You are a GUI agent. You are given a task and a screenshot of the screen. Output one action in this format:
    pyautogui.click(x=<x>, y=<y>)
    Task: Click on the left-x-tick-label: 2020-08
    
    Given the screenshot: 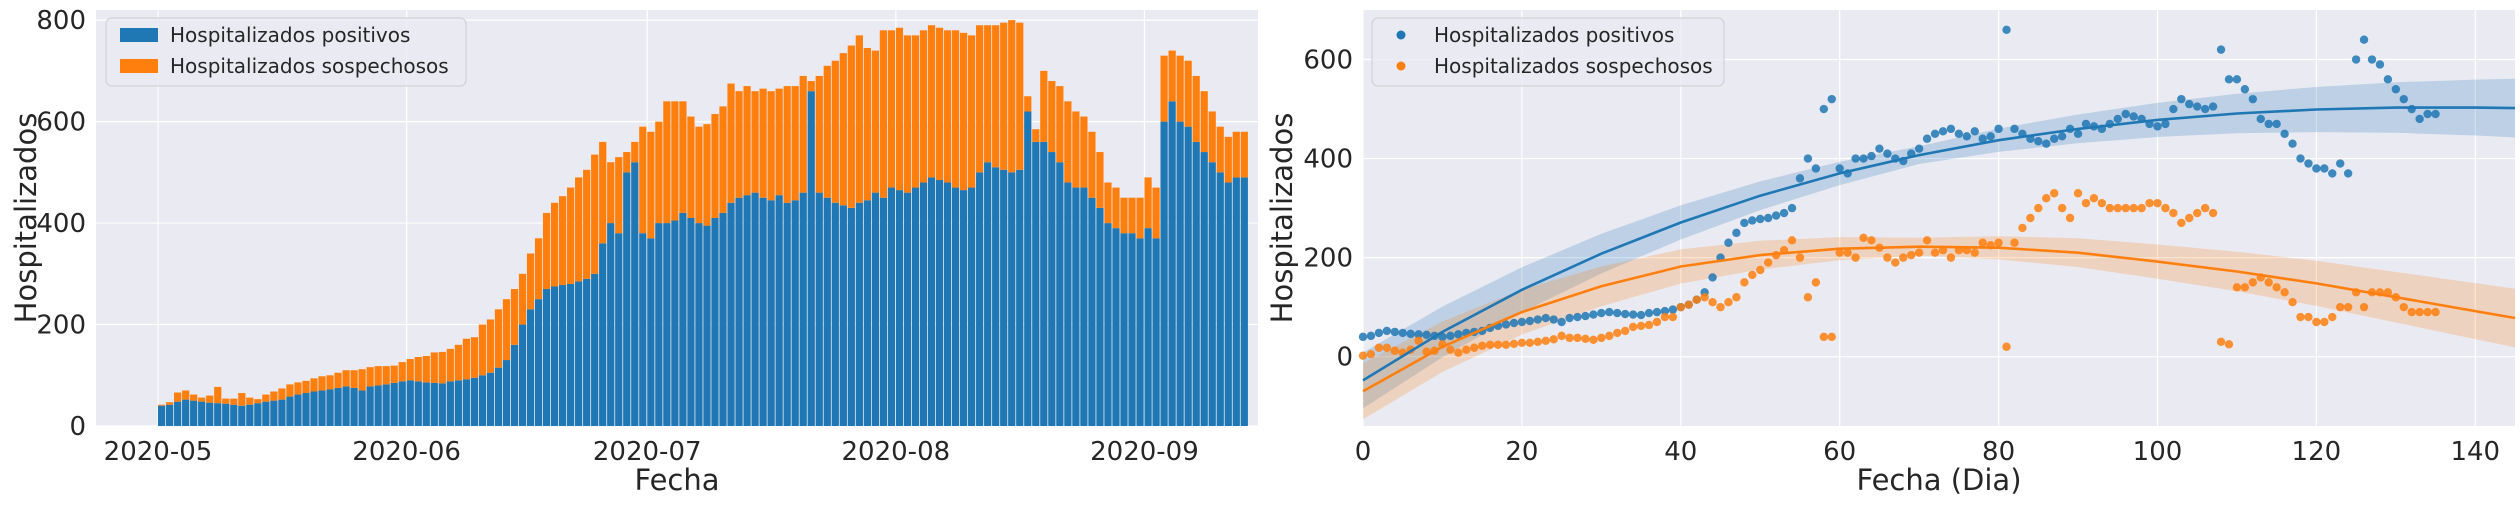 What is the action you would take?
    pyautogui.click(x=896, y=452)
    